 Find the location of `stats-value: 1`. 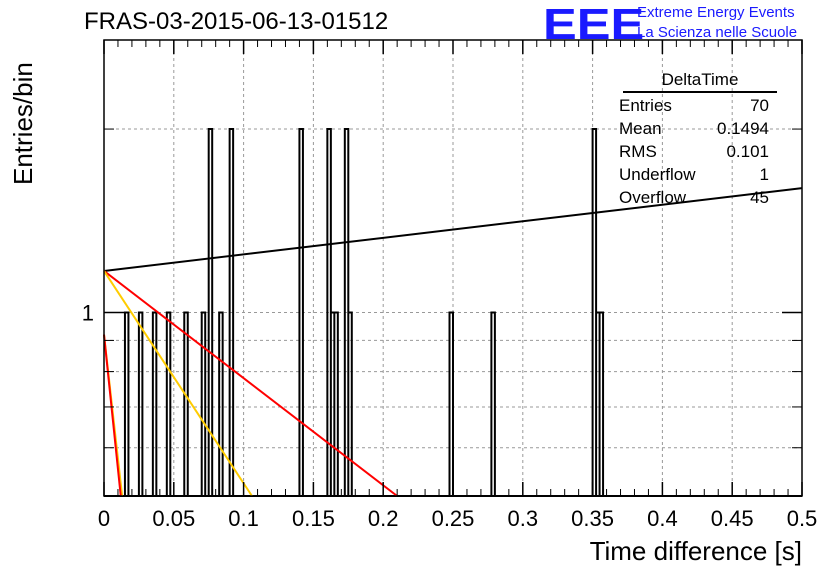

stats-value: 1 is located at coordinates (764, 174).